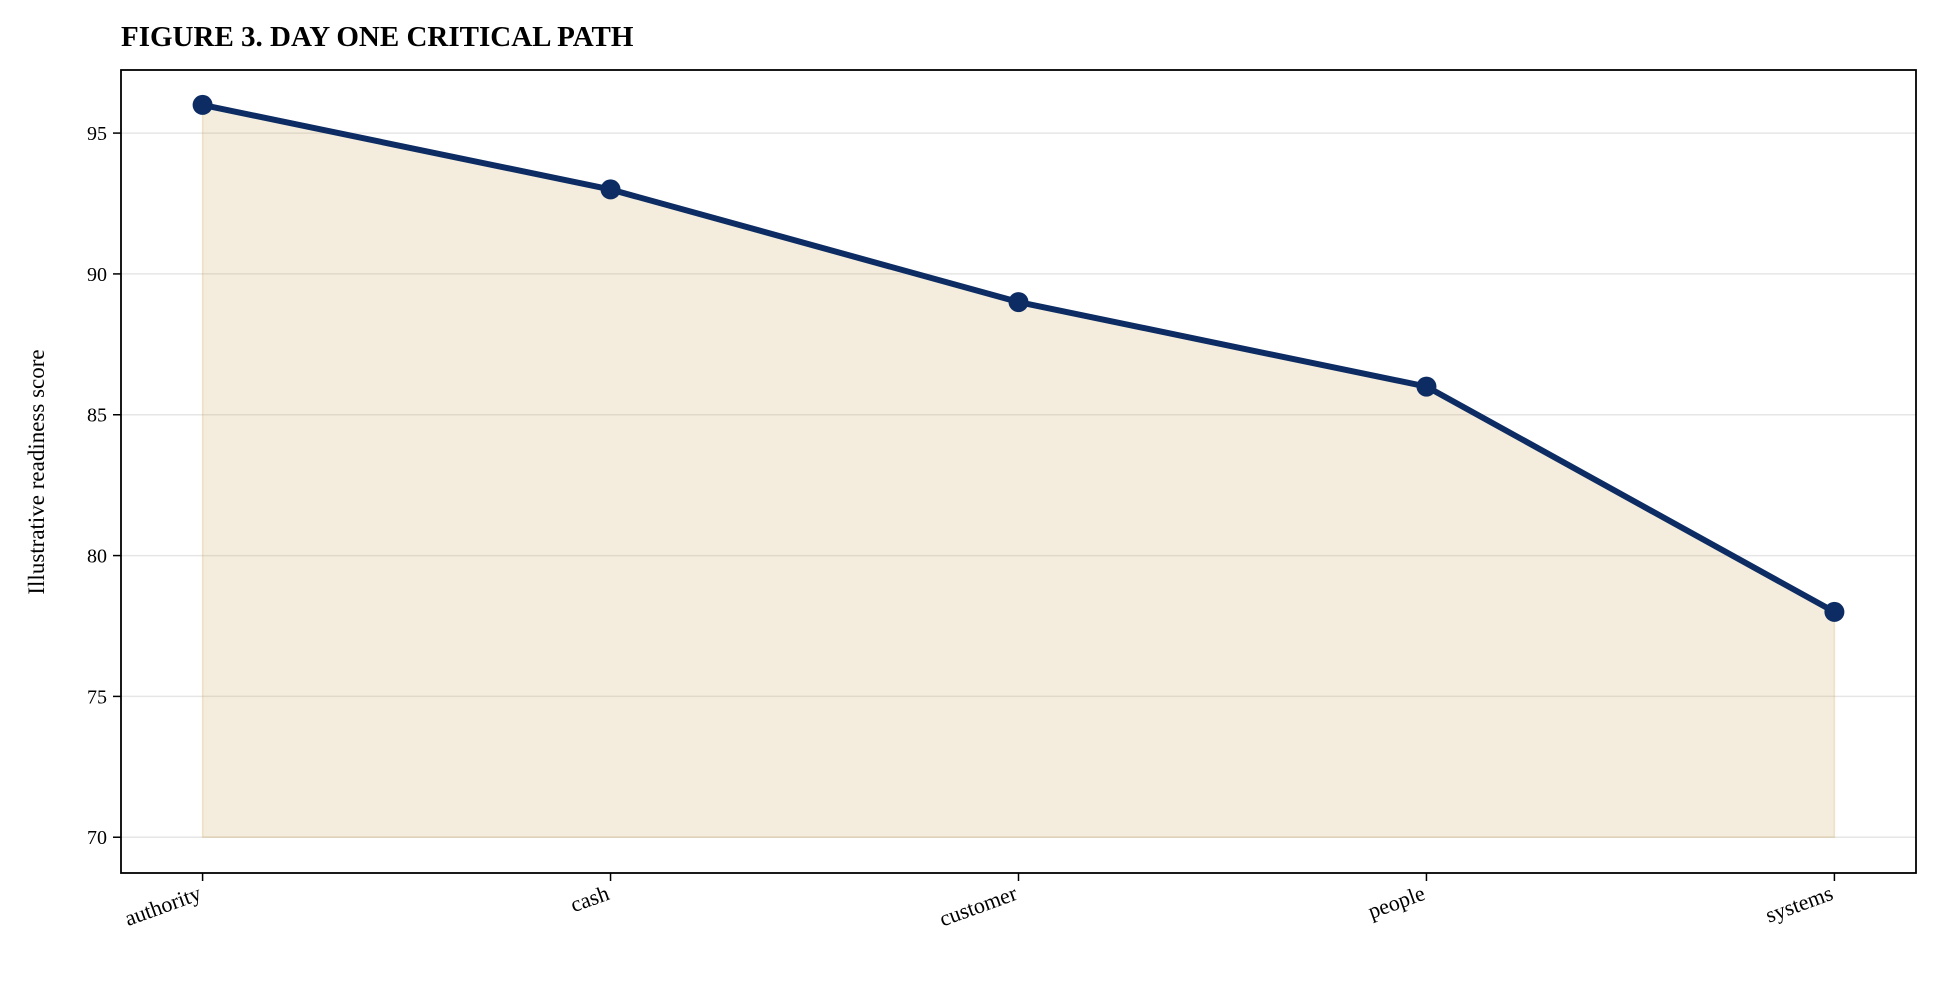  Describe the element at coordinates (589, 898) in the screenshot. I see `x-tick-label: cash` at that location.